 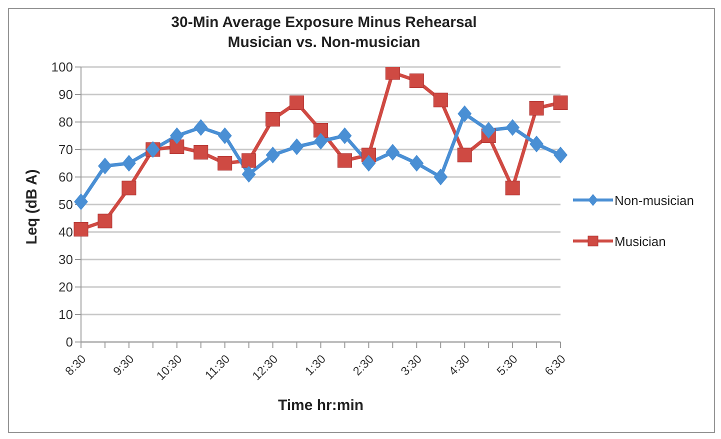 I want to click on y-tick-label: 100, so click(x=62, y=67).